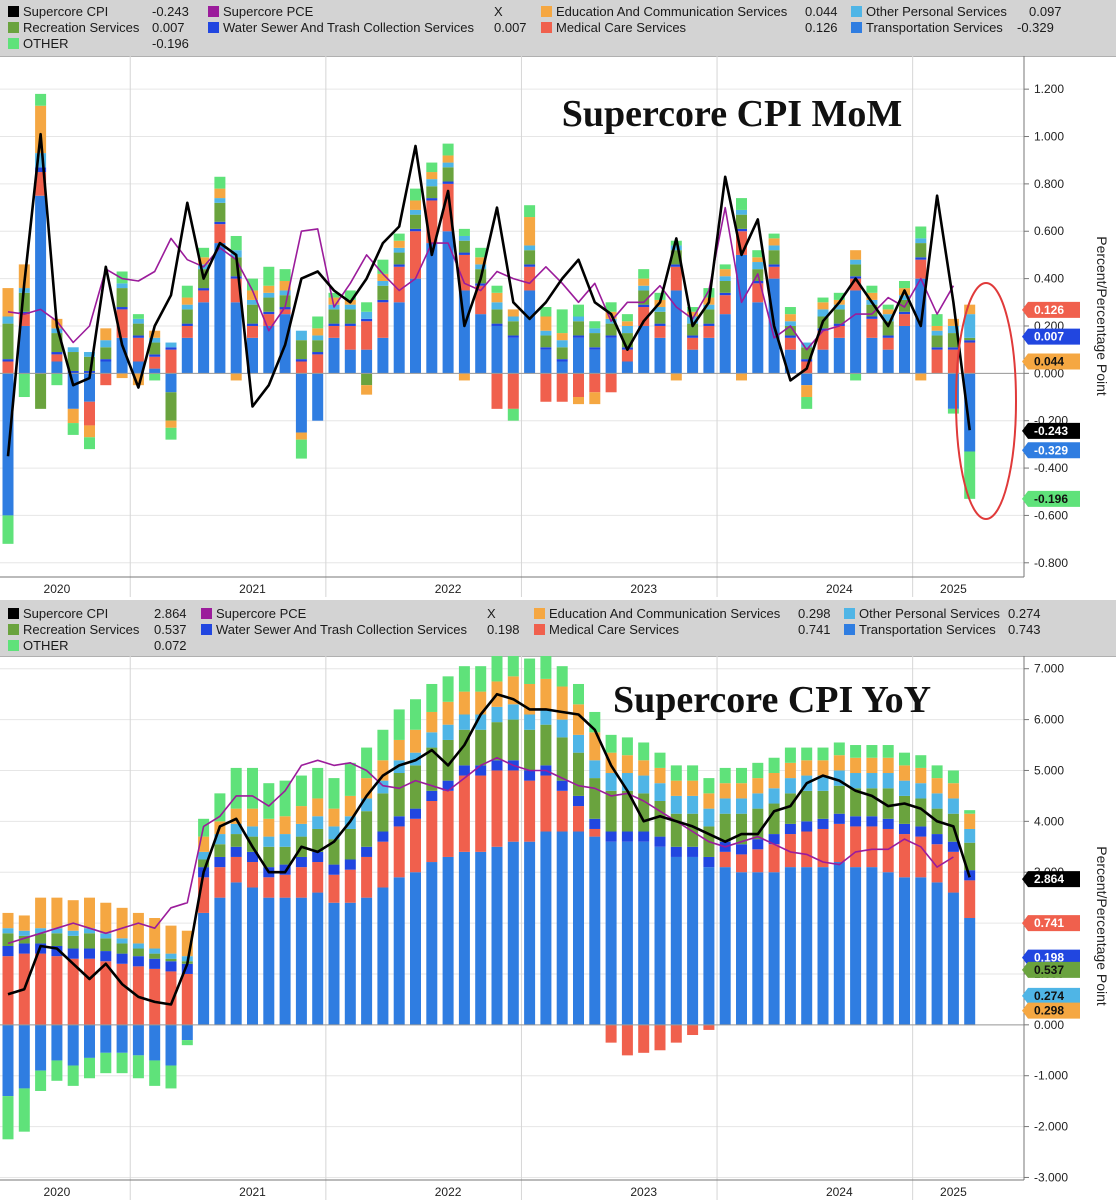 Image resolution: width=1116 pixels, height=1200 pixels. What do you see at coordinates (953, 589) in the screenshot?
I see `x-year-label: 2025` at bounding box center [953, 589].